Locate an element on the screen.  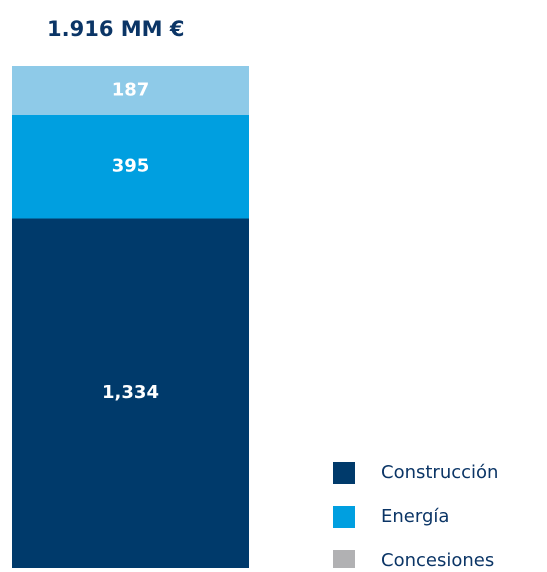
legend-label: Energía is located at coordinates (415, 516).